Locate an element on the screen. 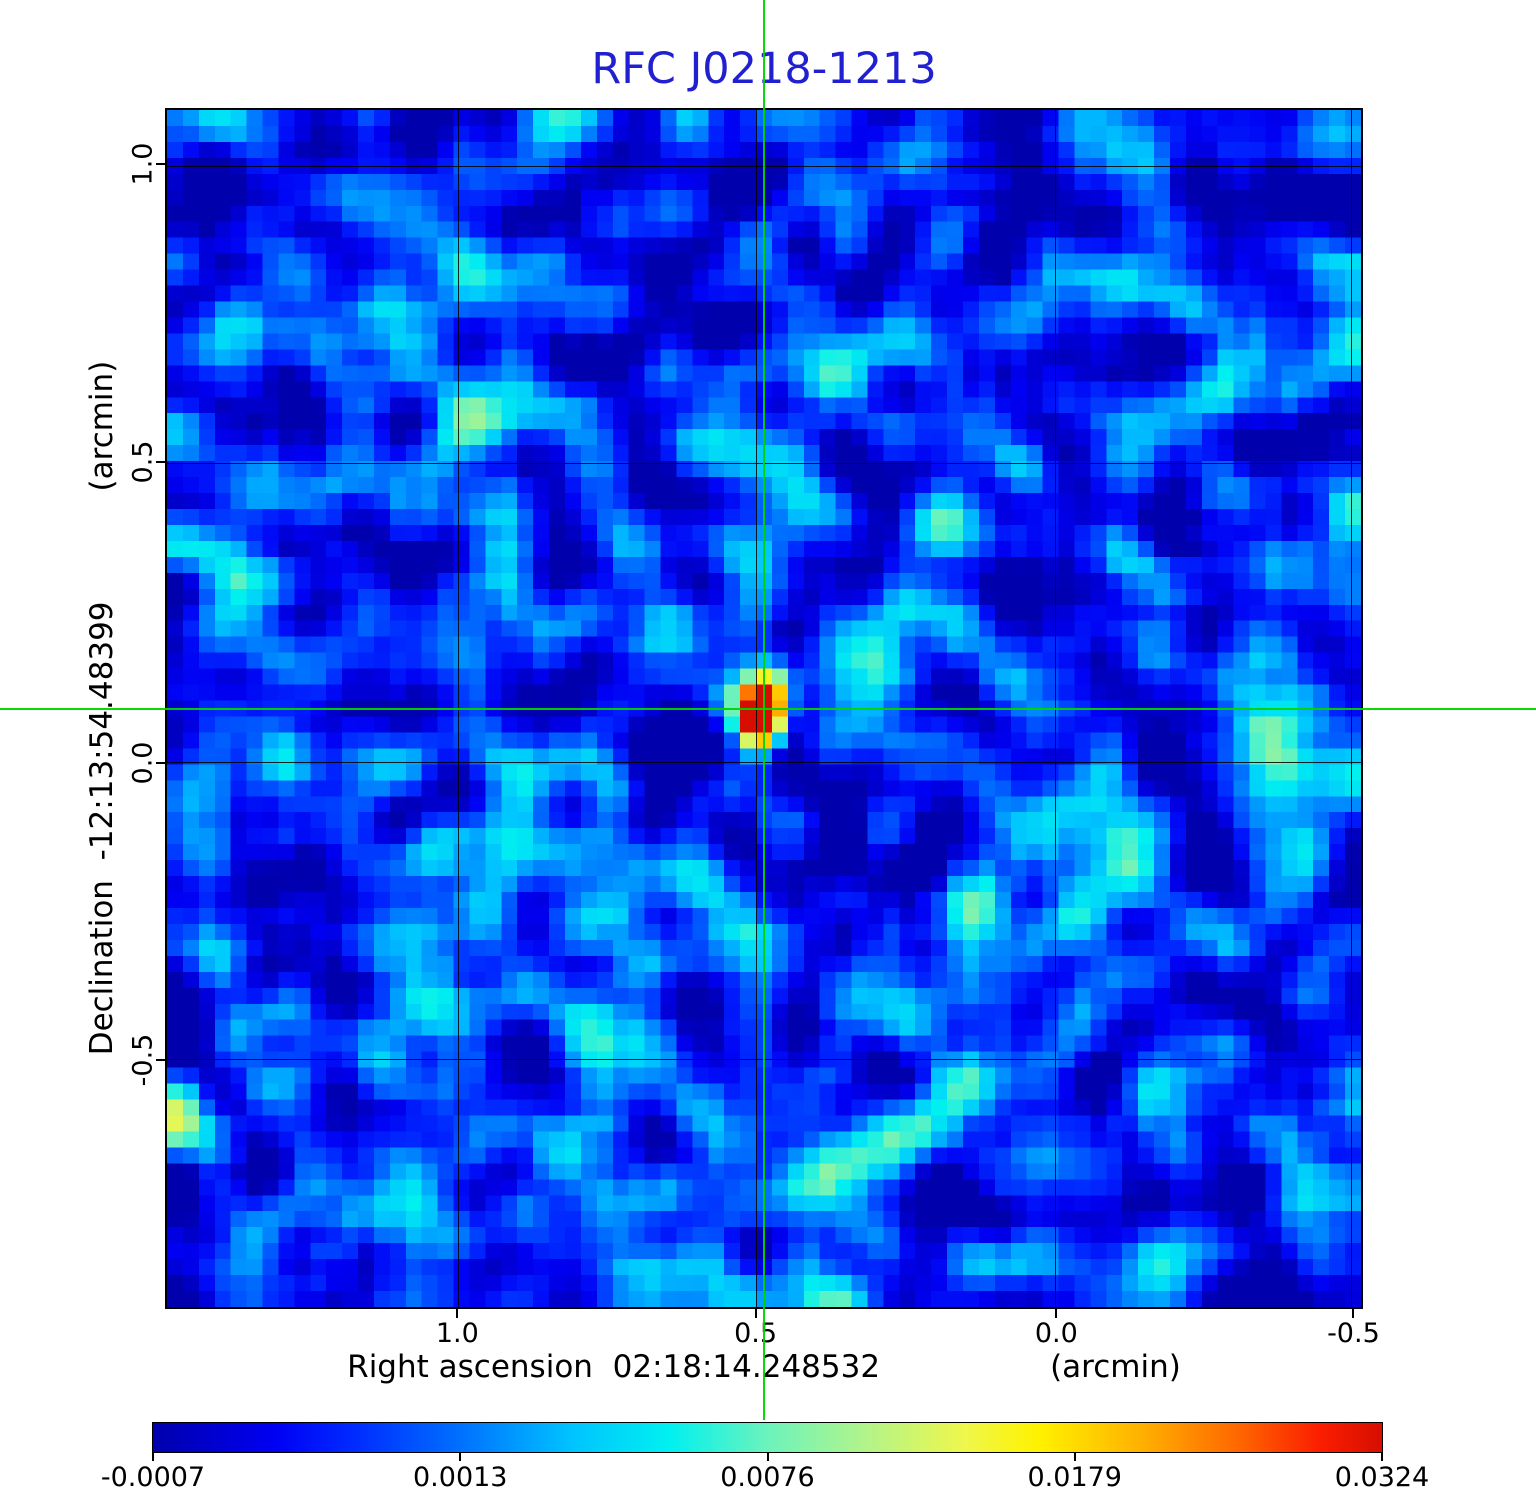 The width and height of the screenshot is (1536, 1511). x-axis-label: Right ascension 02:18:14.248532 (arcmin) is located at coordinates (764, 1367).